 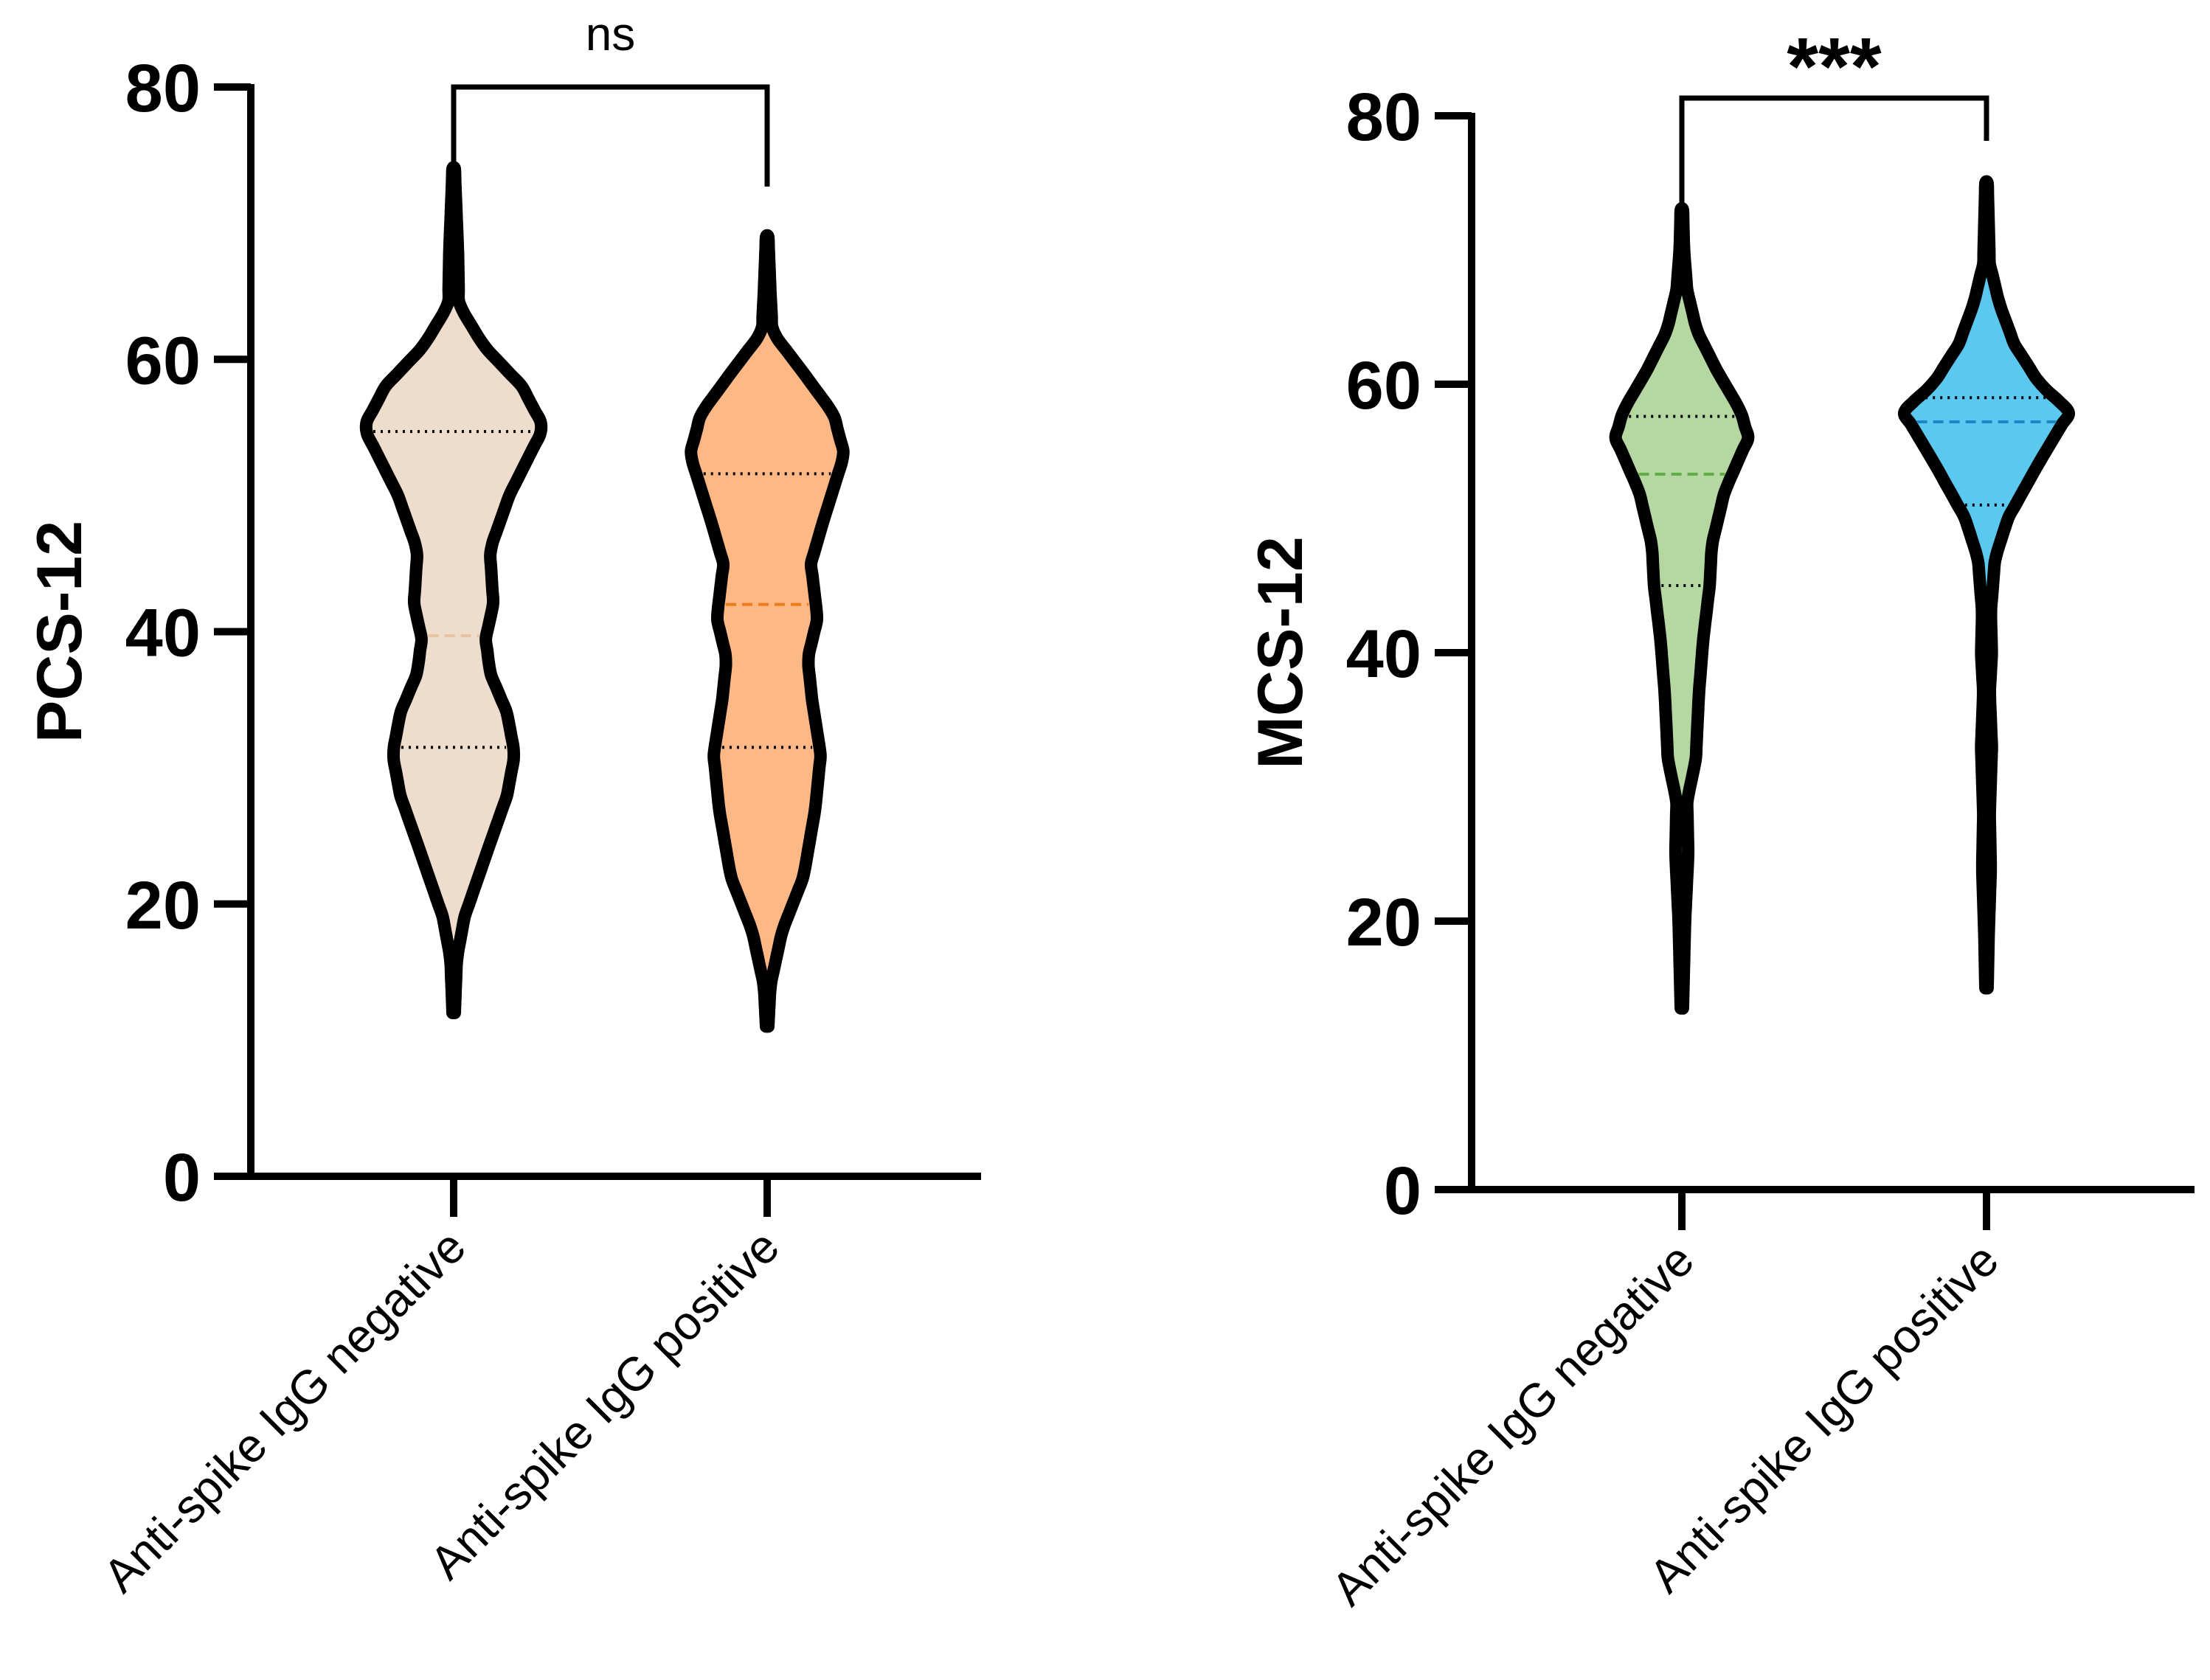 I want to click on x-category-label: Anti-spike IgG negative, so click(x=284, y=1412).